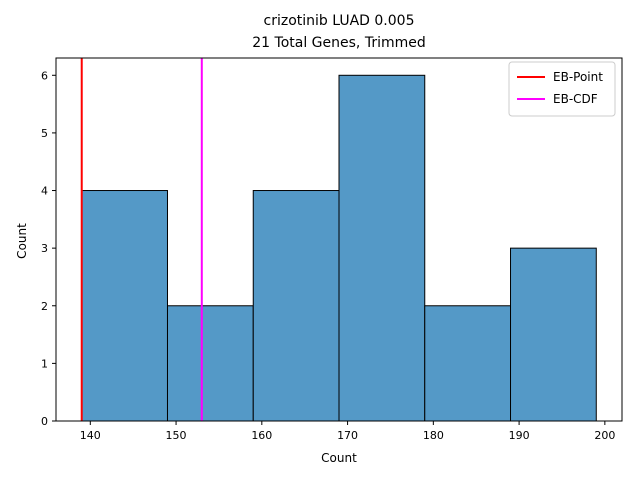  I want to click on legend-label-eb-cdf: EB-CDF, so click(575, 99).